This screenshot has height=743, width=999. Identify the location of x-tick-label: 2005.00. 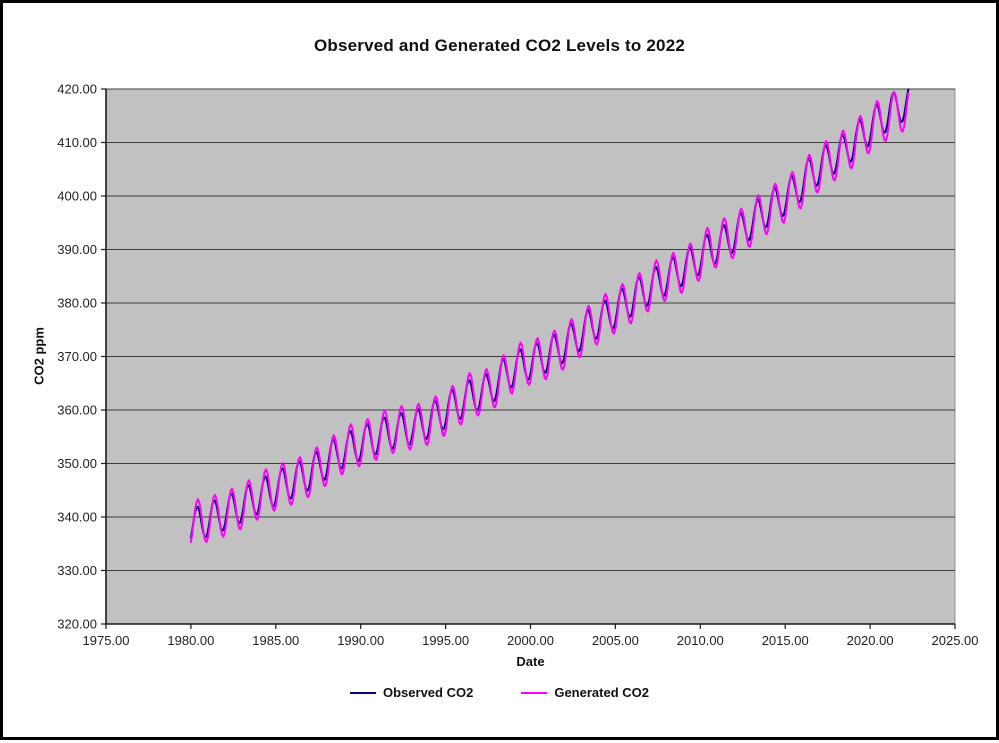
(615, 640).